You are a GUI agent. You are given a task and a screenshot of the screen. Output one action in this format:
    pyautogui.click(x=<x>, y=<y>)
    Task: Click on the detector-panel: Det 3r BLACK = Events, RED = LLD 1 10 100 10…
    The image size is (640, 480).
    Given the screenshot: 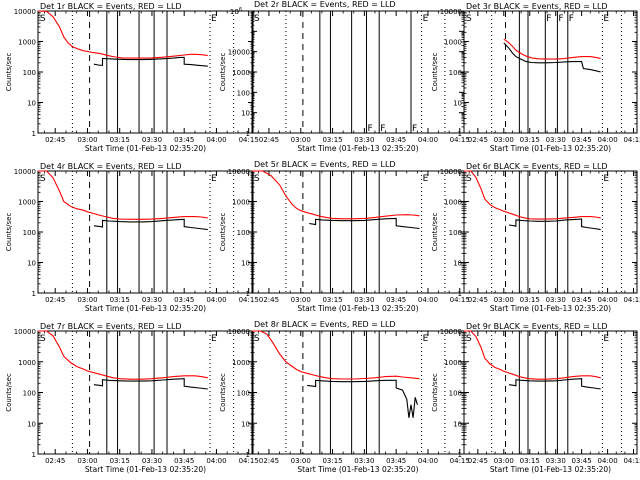 What is the action you would take?
    pyautogui.click(x=535, y=77)
    